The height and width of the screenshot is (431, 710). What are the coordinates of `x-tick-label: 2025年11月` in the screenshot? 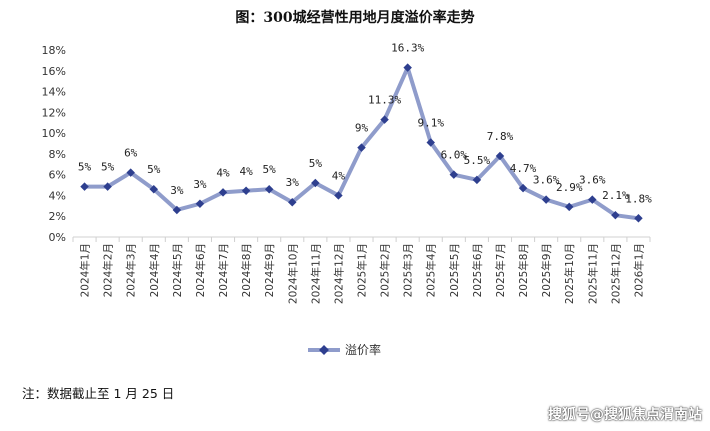 It's located at (592, 273).